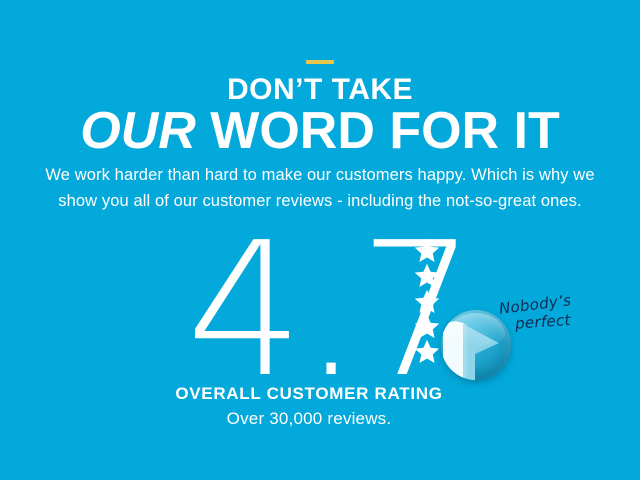 This screenshot has width=640, height=480. I want to click on handwritten-annotation: Nobody’s perfect, so click(552, 312).